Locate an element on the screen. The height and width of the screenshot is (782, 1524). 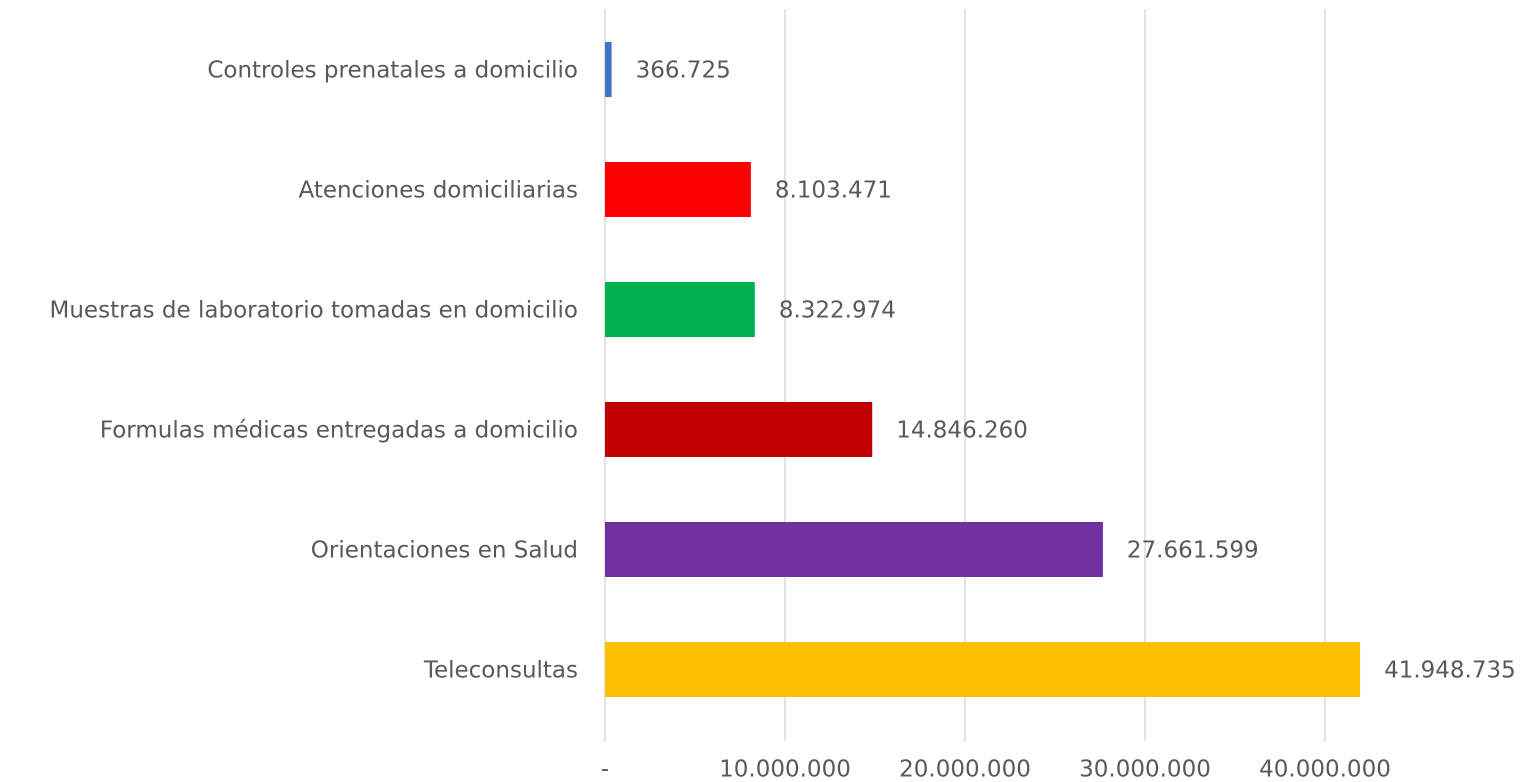
data-label: 8.103.471 is located at coordinates (833, 191).